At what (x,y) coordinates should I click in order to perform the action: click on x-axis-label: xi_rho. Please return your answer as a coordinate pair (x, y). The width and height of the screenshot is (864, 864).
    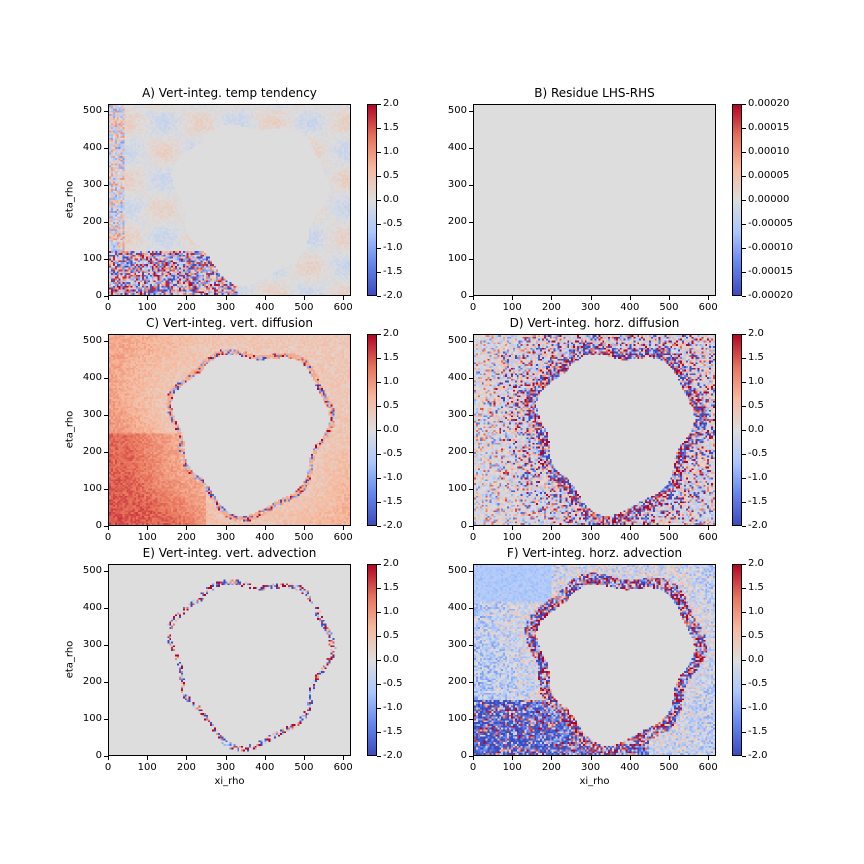
    Looking at the image, I should click on (594, 781).